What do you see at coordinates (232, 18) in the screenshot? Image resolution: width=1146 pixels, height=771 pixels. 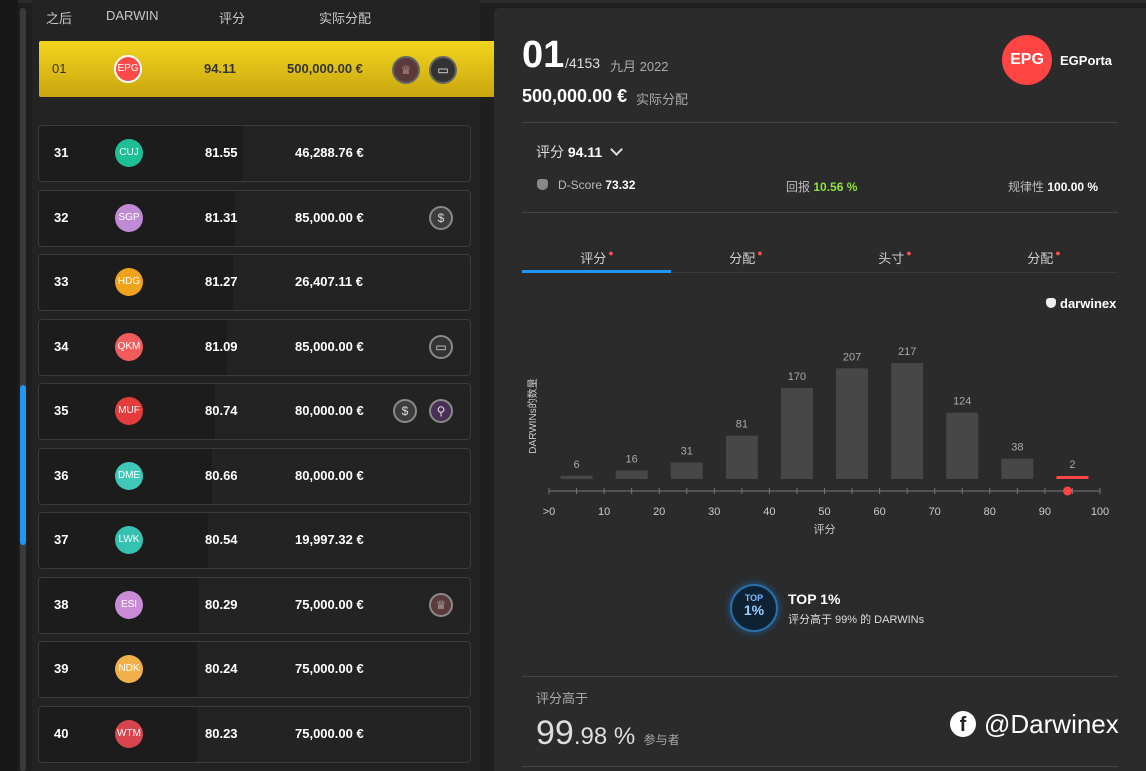 I see `header-score: 评分` at bounding box center [232, 18].